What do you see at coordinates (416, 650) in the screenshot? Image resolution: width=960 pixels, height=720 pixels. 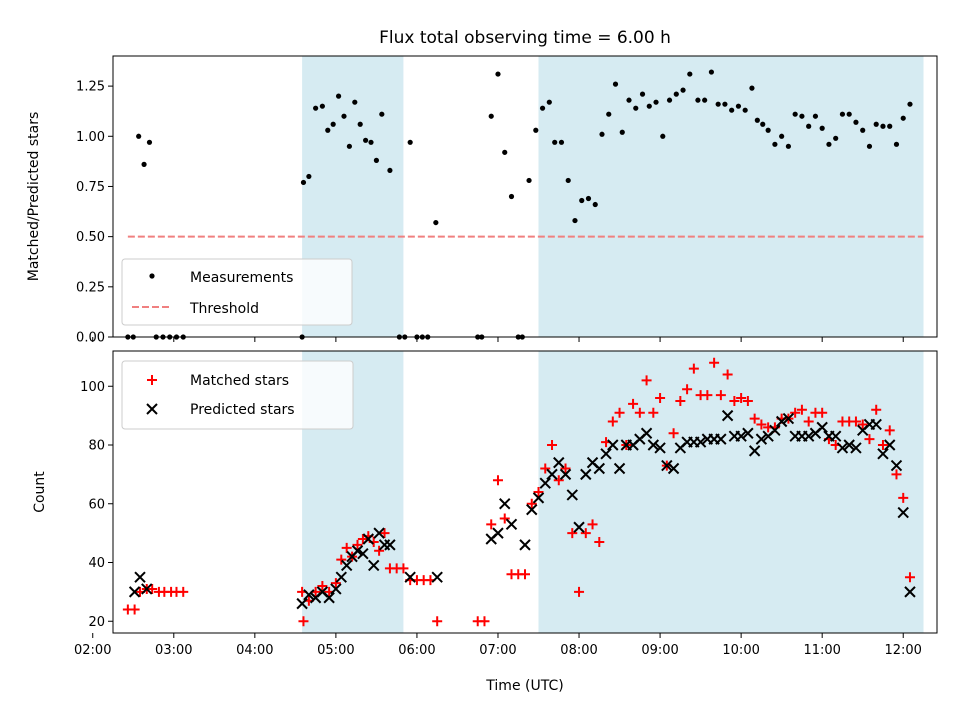 I see `x-tick-label: 06:00` at bounding box center [416, 650].